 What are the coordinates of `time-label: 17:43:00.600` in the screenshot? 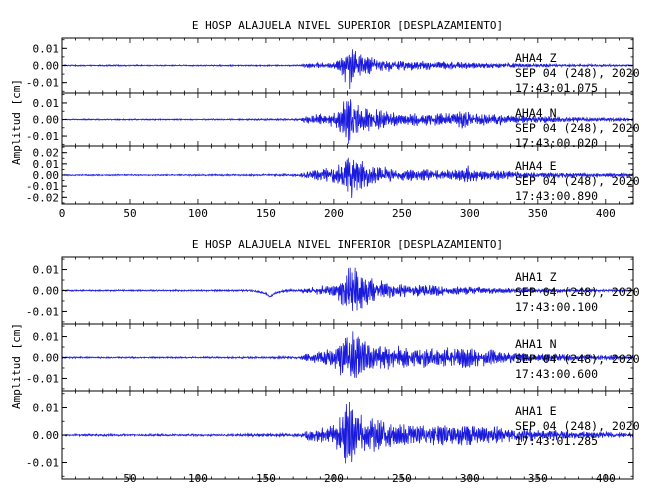 It's located at (556, 374).